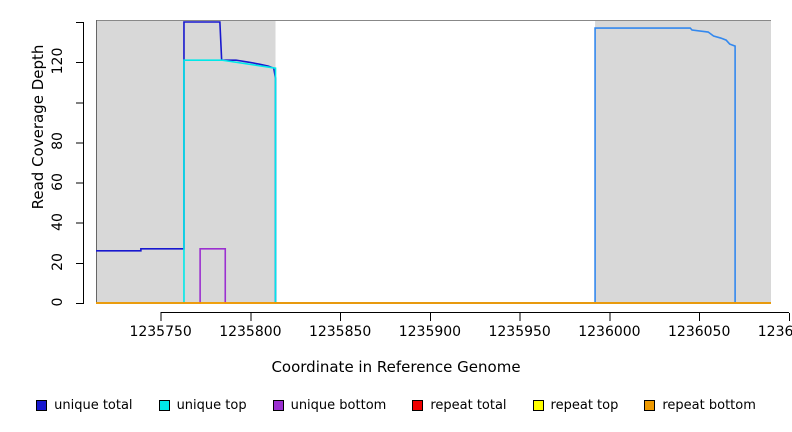 Image resolution: width=792 pixels, height=432 pixels. Describe the element at coordinates (58, 302) in the screenshot. I see `y-tick-label-0: 0` at that location.